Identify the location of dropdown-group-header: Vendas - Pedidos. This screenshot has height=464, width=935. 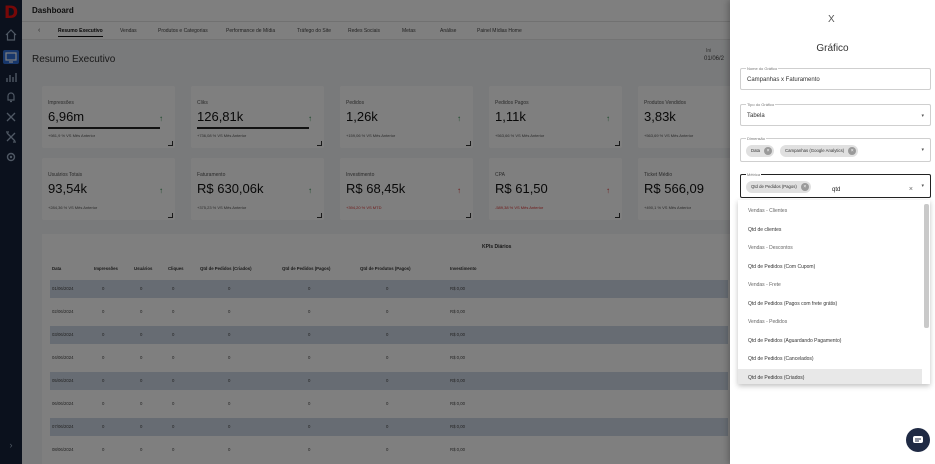
(768, 322).